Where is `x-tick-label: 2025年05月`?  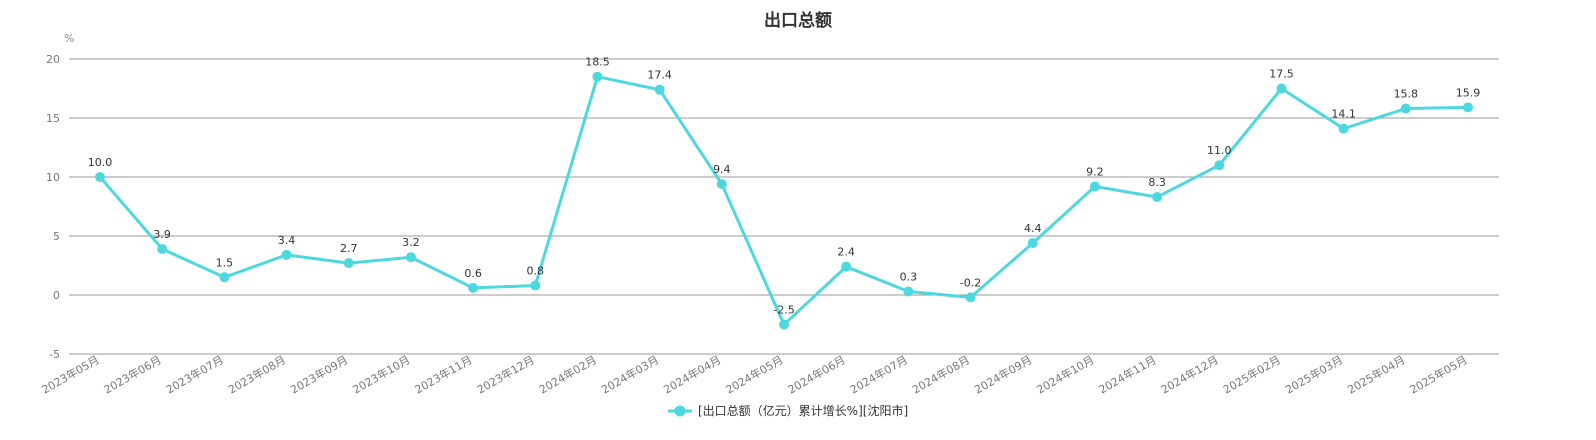 x-tick-label: 2025年05月 is located at coordinates (1438, 374).